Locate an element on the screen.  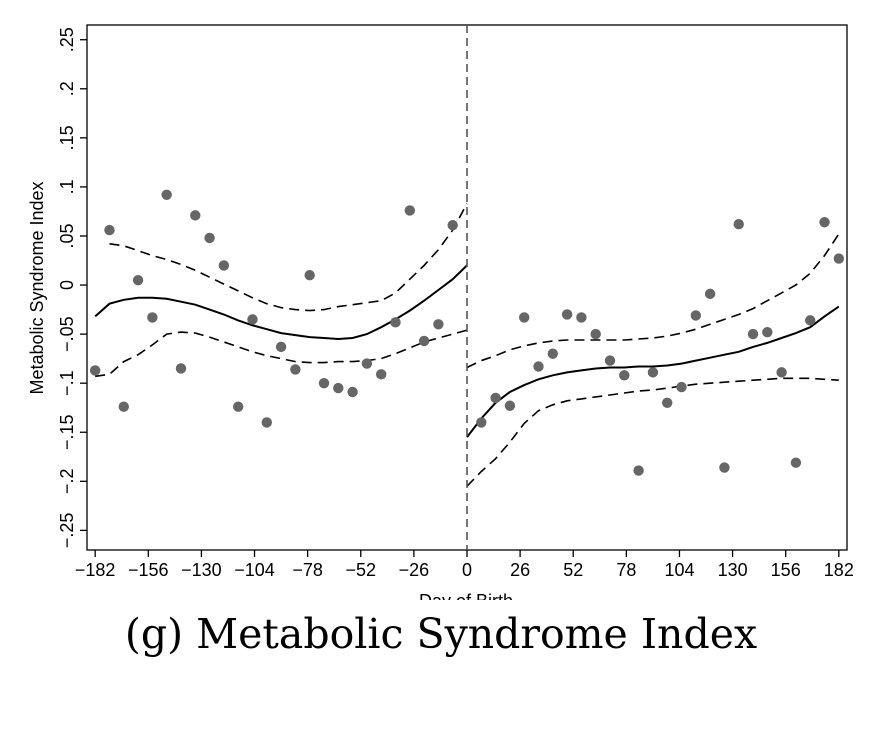
x-tick-label: 104 is located at coordinates (679, 570).